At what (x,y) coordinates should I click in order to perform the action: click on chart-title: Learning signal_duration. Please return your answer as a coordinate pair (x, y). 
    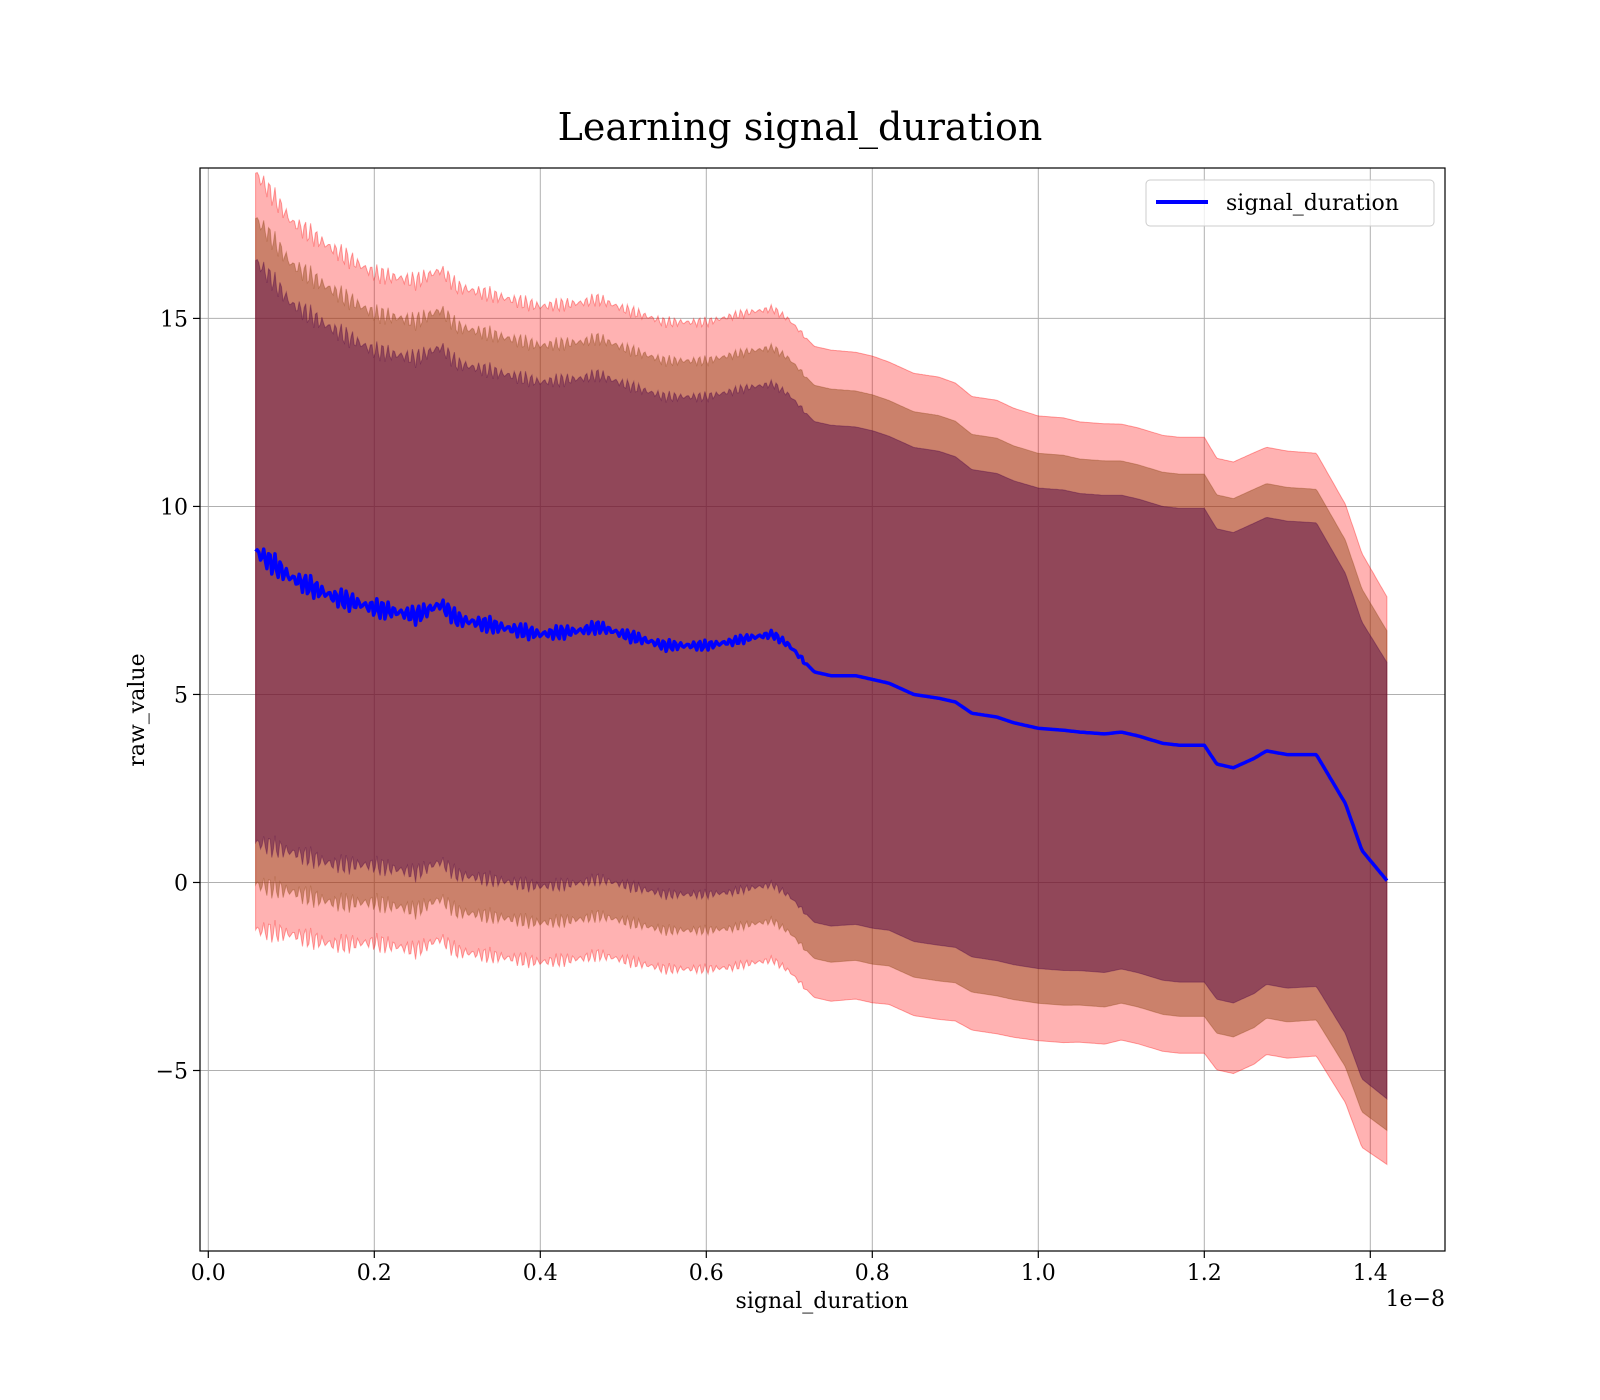
    Looking at the image, I should click on (800, 127).